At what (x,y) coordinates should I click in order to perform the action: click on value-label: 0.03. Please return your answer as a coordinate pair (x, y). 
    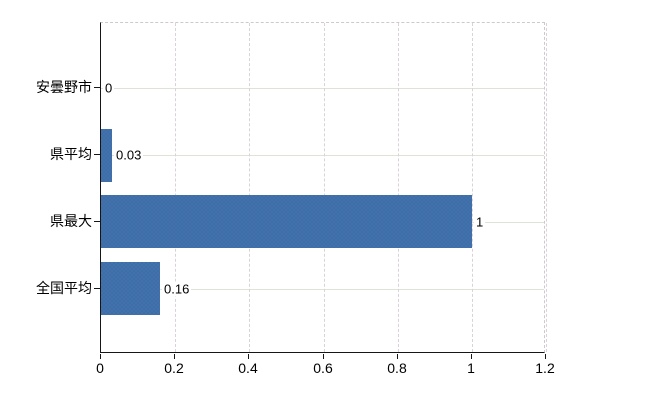
    Looking at the image, I should click on (129, 155).